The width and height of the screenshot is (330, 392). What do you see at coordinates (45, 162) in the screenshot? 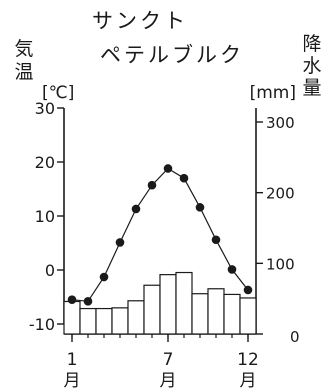
I see `temperature-tick-label: 20` at bounding box center [45, 162].